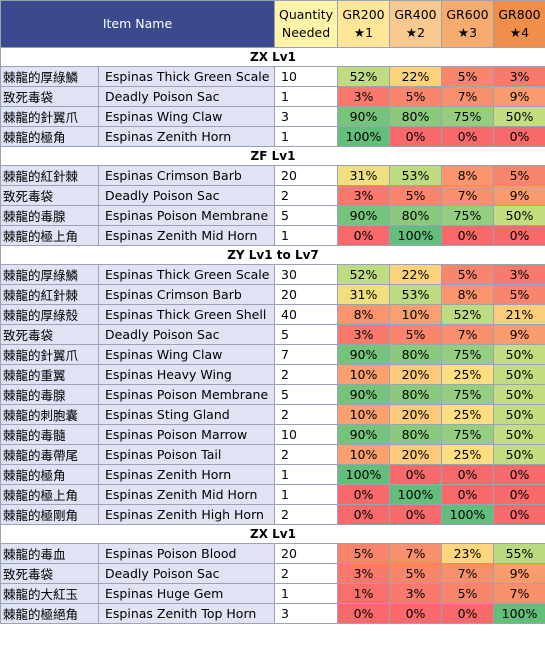 This screenshot has width=545, height=647. What do you see at coordinates (272, 136) in the screenshot?
I see `table-row: 棘龍的極角 Espinas Zenith Horn 1 100% 0% 0% 0%` at bounding box center [272, 136].